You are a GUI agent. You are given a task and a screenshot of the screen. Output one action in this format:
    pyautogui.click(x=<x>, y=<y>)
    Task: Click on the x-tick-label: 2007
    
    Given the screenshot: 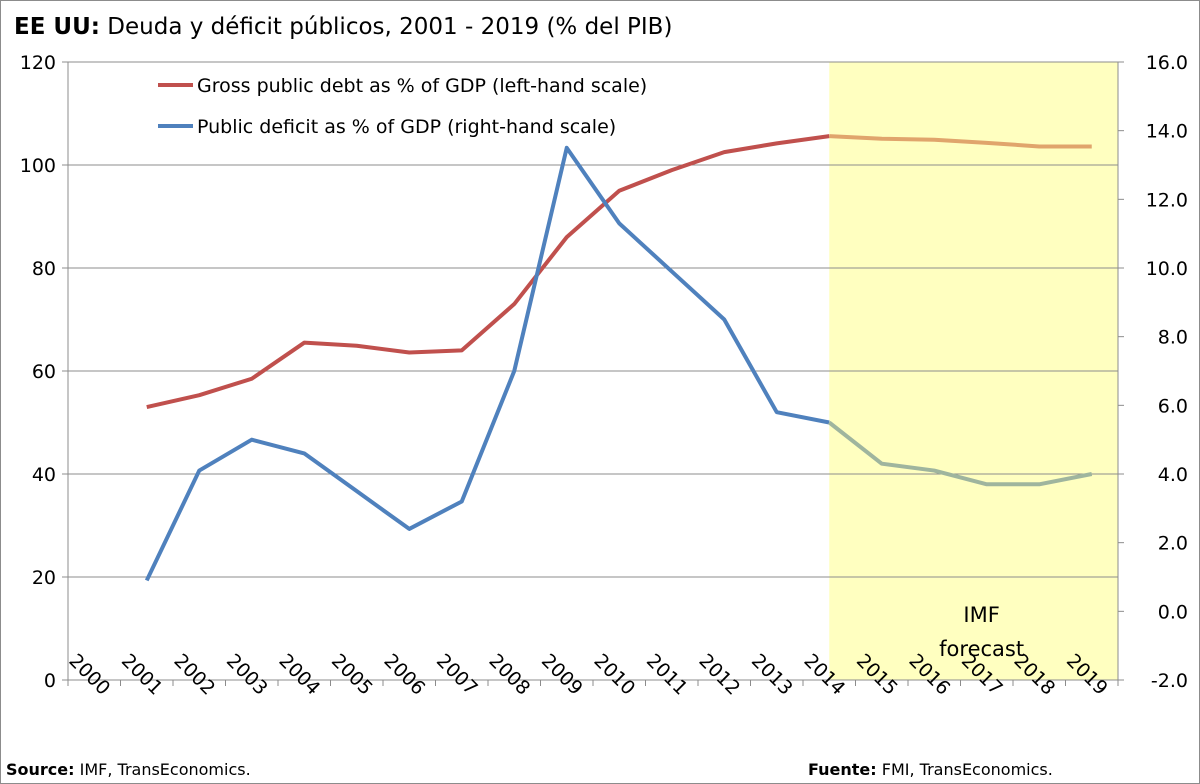 What is the action you would take?
    pyautogui.click(x=457, y=675)
    